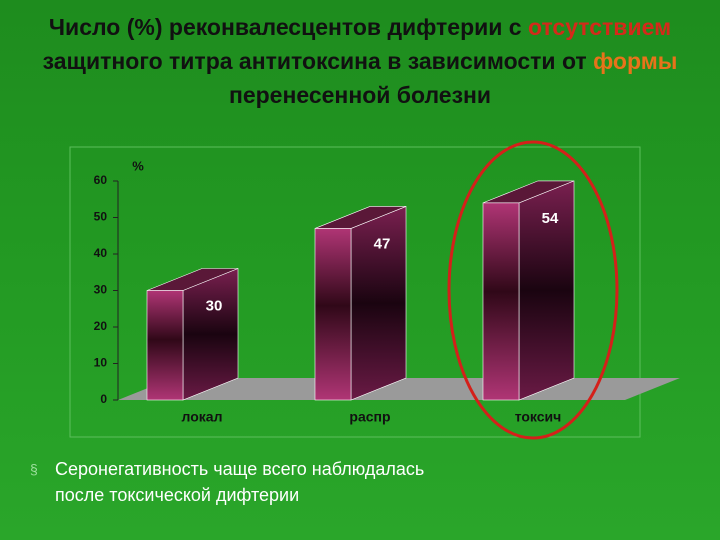  Describe the element at coordinates (101, 217) in the screenshot. I see `y-tick-label: 50` at that location.